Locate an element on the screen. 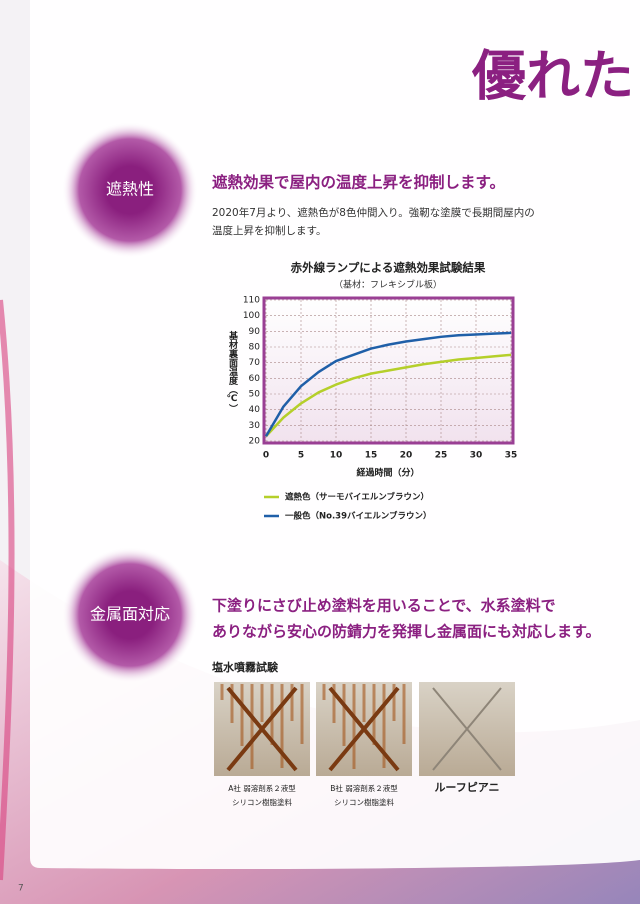 This screenshot has height=904, width=640. page-title: 優れた is located at coordinates (552, 76).